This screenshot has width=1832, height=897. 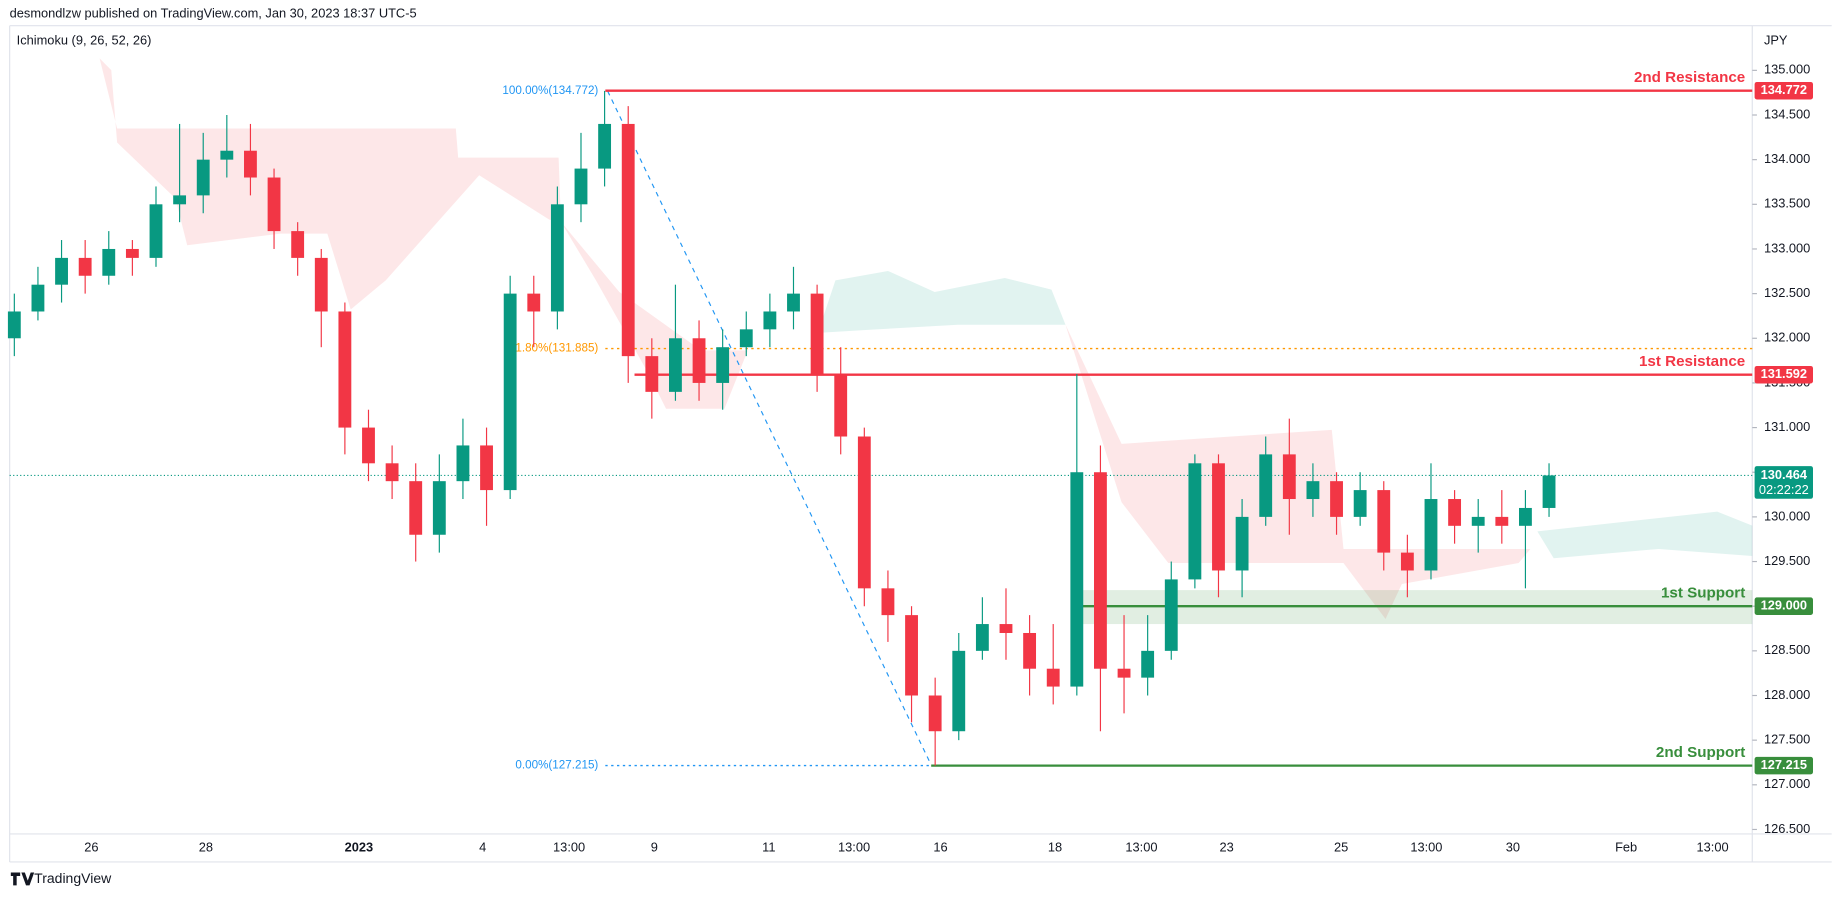 I want to click on fib-label: 0.00%(127.215), so click(x=556, y=765).